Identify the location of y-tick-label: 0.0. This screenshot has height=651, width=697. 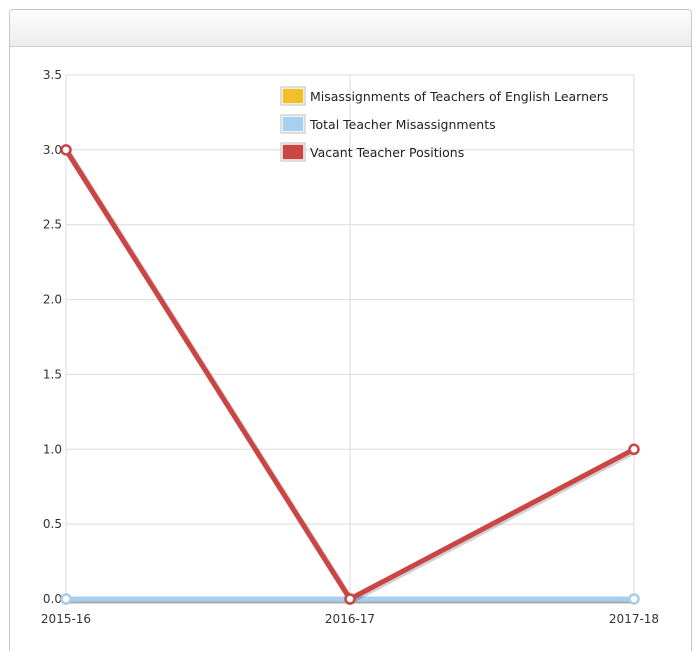
(52, 599).